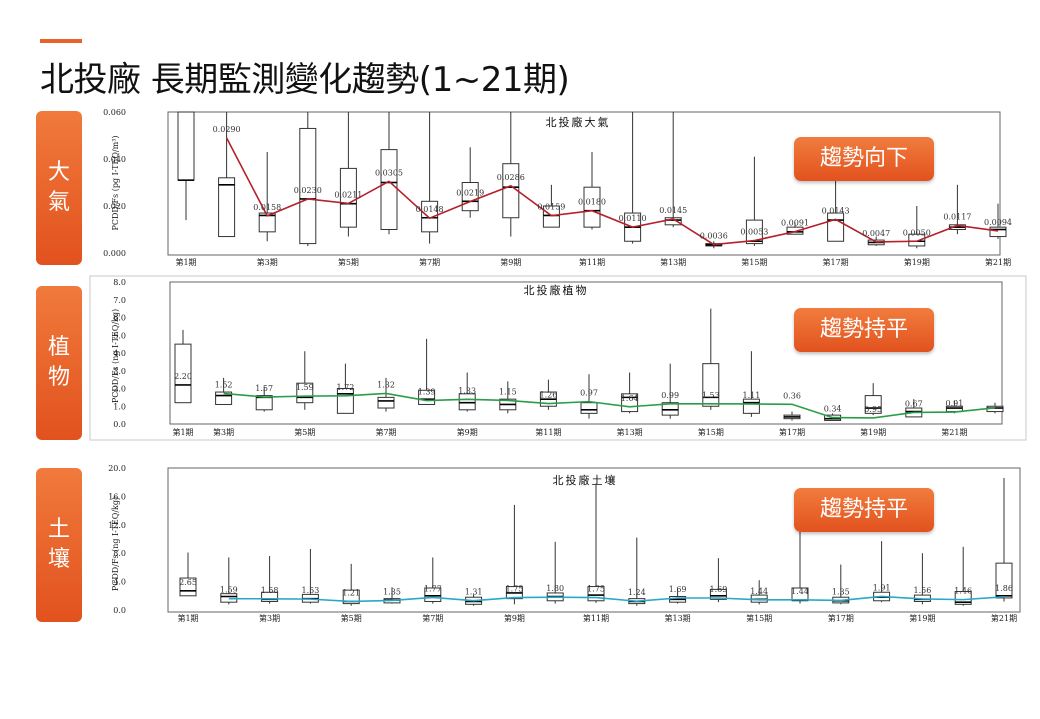  I want to click on soil-xtick-label: 第3期, so click(269, 618).